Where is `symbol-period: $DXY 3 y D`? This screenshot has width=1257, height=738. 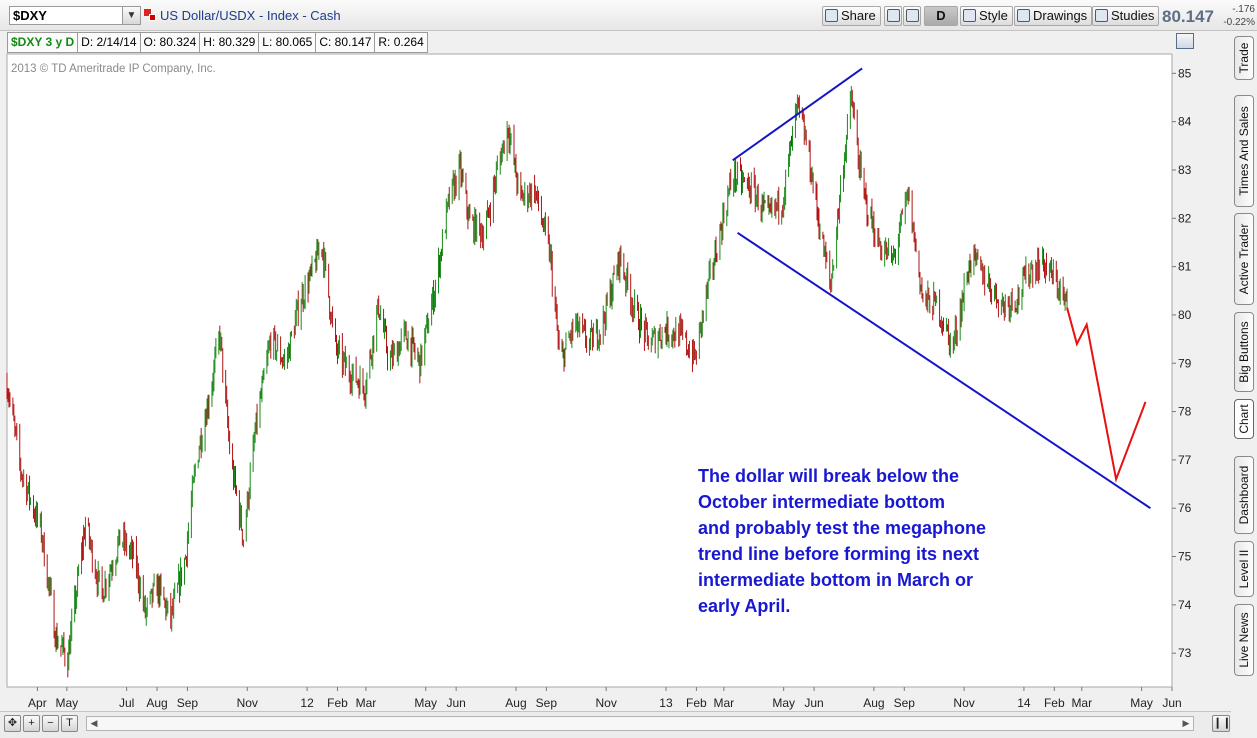 symbol-period: $DXY 3 y D is located at coordinates (43, 42).